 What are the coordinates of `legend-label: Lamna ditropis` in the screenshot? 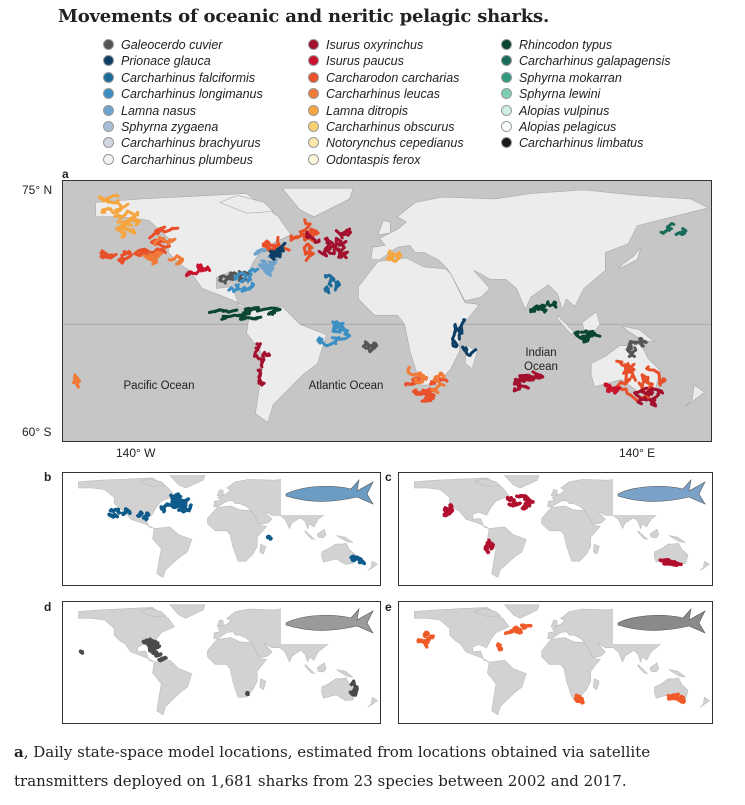 It's located at (367, 110).